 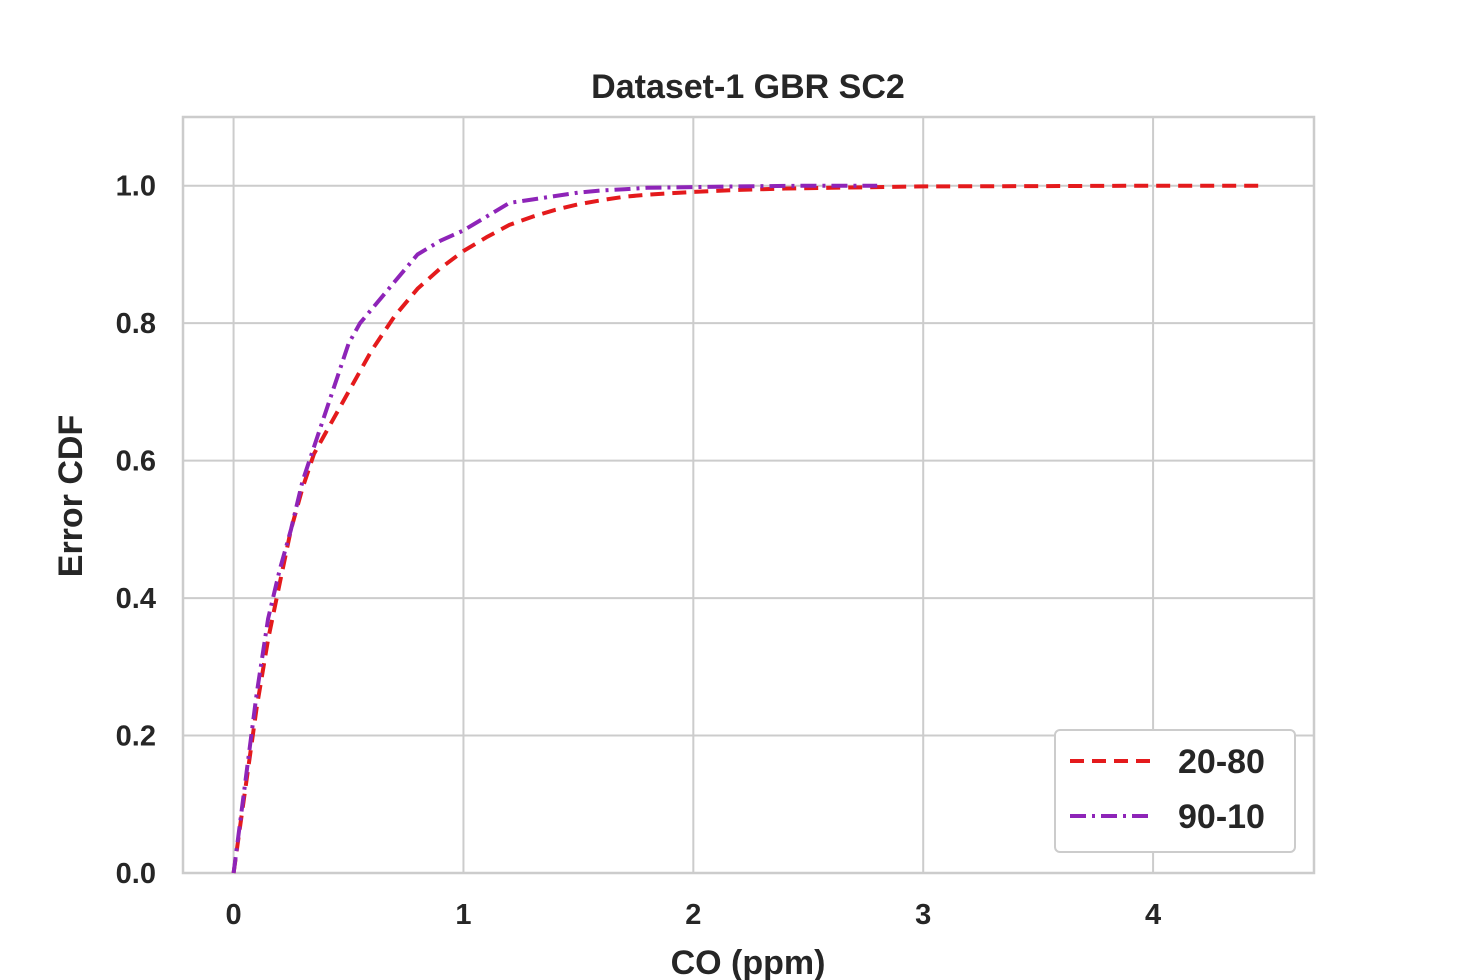 What do you see at coordinates (71, 496) in the screenshot?
I see `y-axis-title: Error CDF` at bounding box center [71, 496].